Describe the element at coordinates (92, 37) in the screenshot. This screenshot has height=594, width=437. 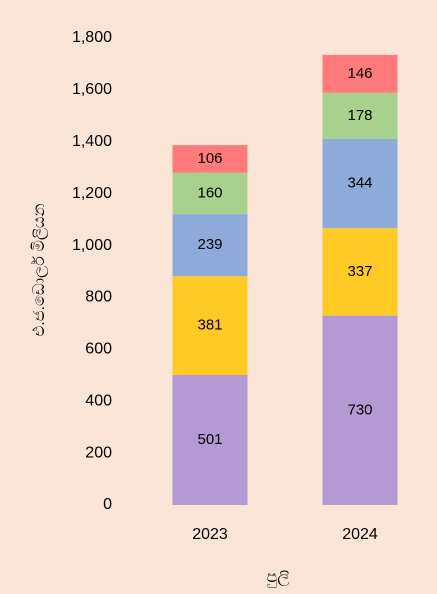
I see `y-tick-label: 1,800` at that location.